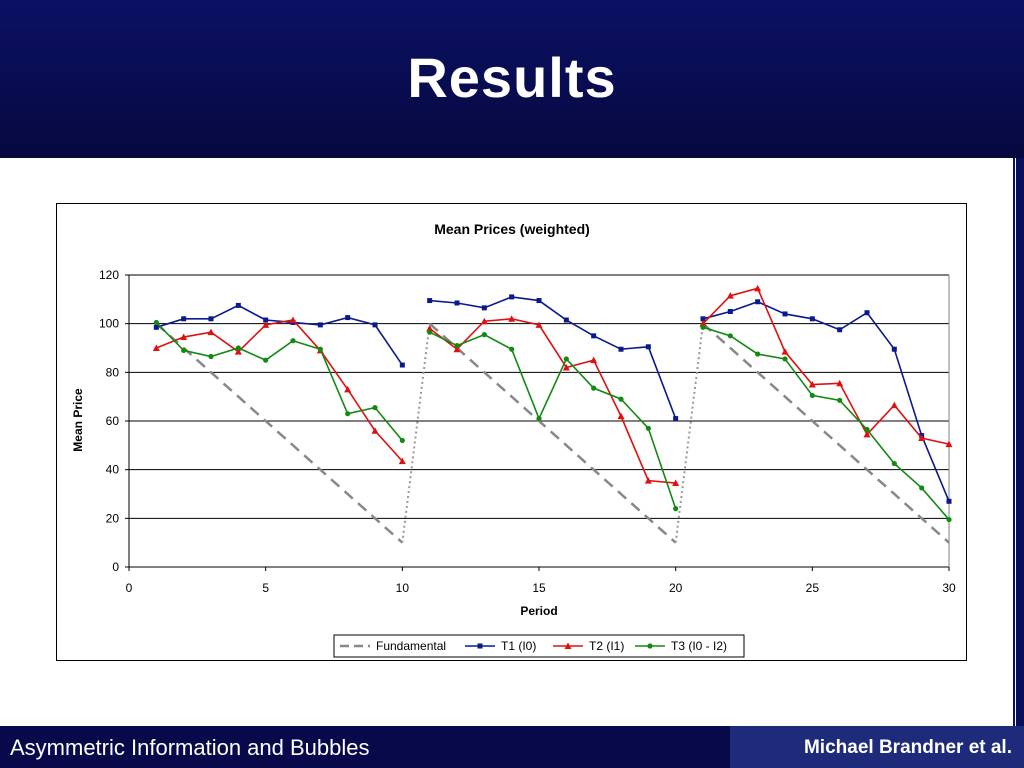 This screenshot has width=1024, height=768. I want to click on slide-title: Results, so click(512, 77).